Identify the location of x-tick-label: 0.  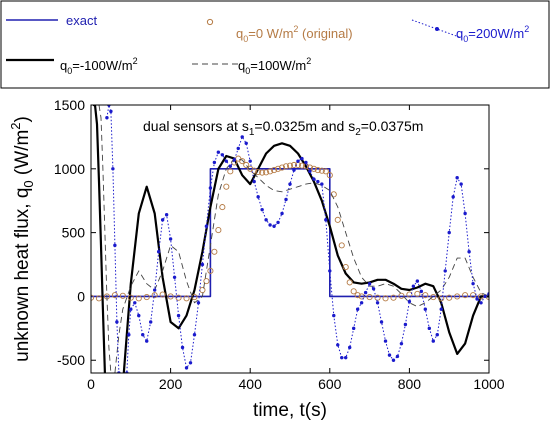
(91, 384).